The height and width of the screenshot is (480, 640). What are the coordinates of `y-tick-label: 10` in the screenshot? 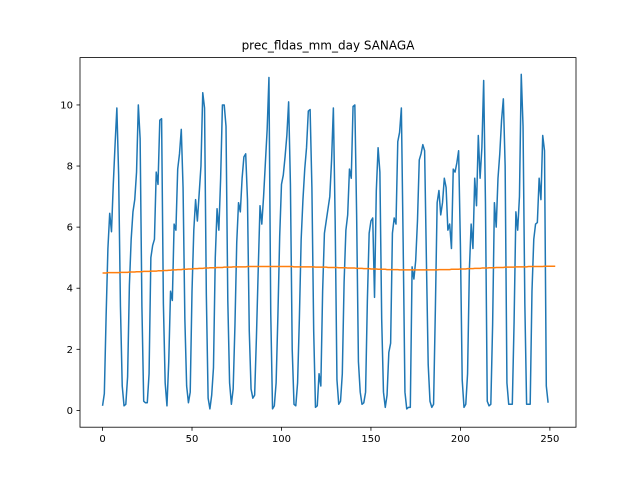 It's located at (66, 105).